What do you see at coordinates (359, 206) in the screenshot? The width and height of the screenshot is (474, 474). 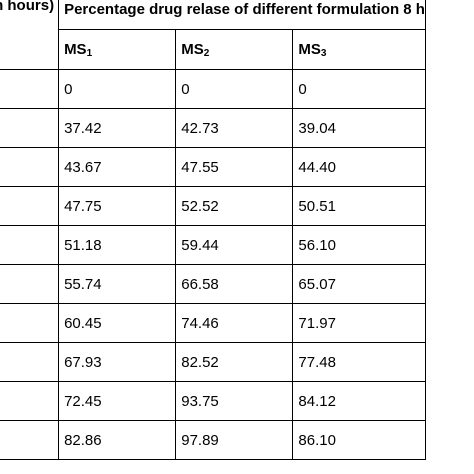 I see `value-cell: 50.51` at bounding box center [359, 206].